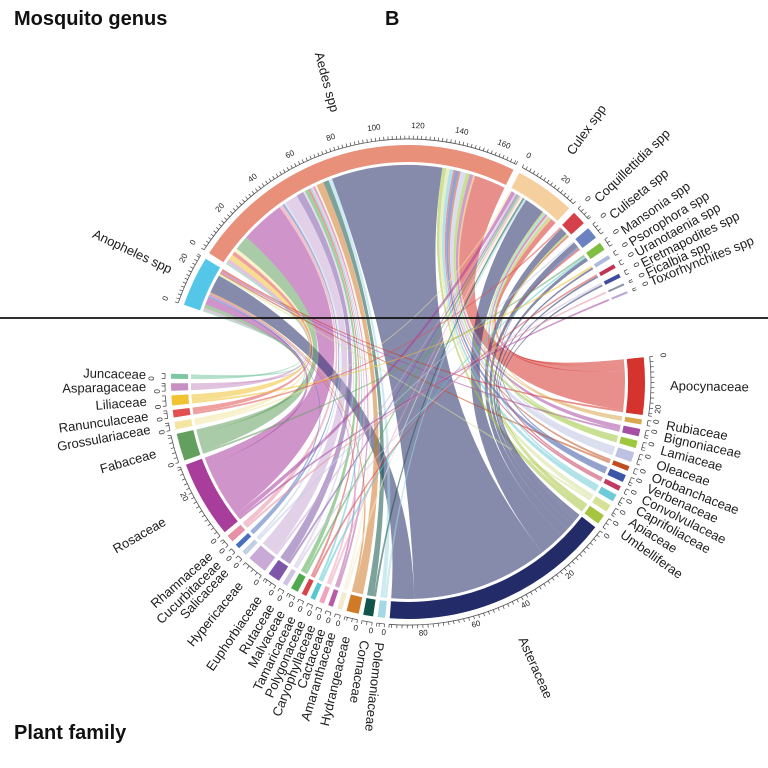 The image size is (768, 768). Describe the element at coordinates (139, 535) in the screenshot. I see `sector-label-Rosaceae: Rosaceae` at that location.